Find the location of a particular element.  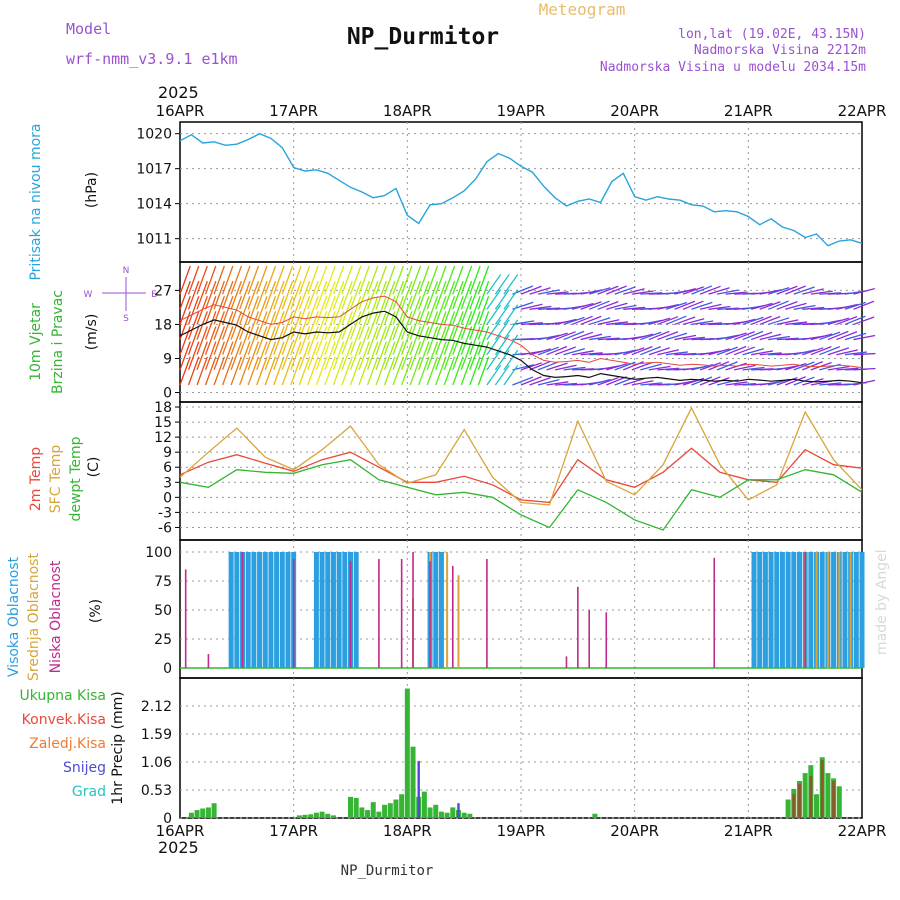

y-tick-label-4: 100 is located at coordinates (158, 553).